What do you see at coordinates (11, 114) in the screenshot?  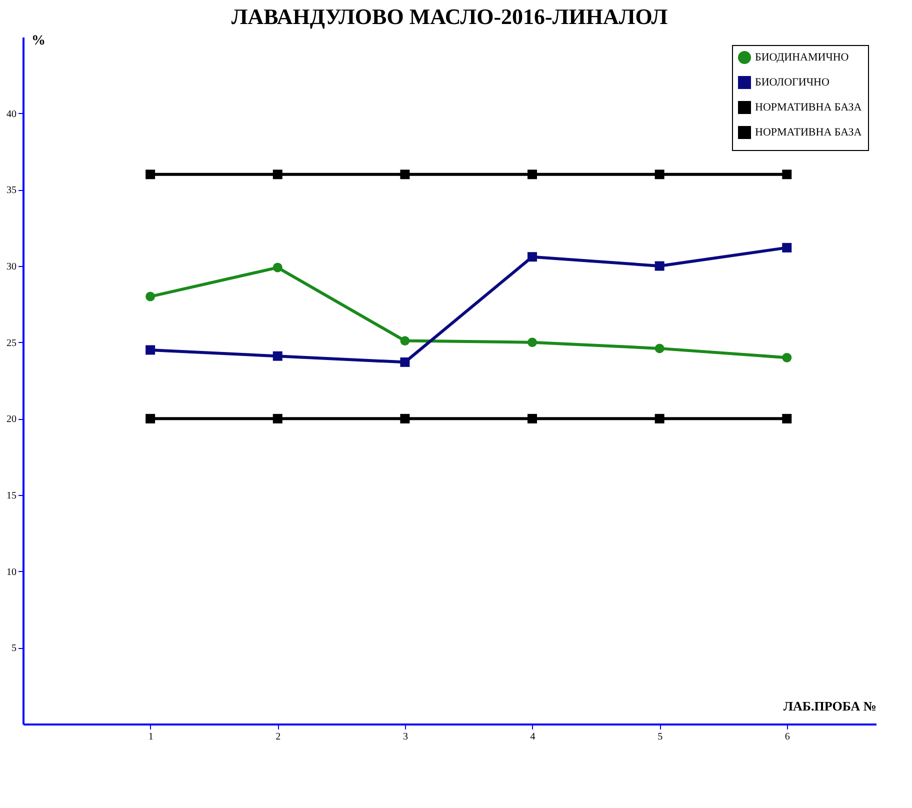 I see `y-tick-label: 40` at bounding box center [11, 114].